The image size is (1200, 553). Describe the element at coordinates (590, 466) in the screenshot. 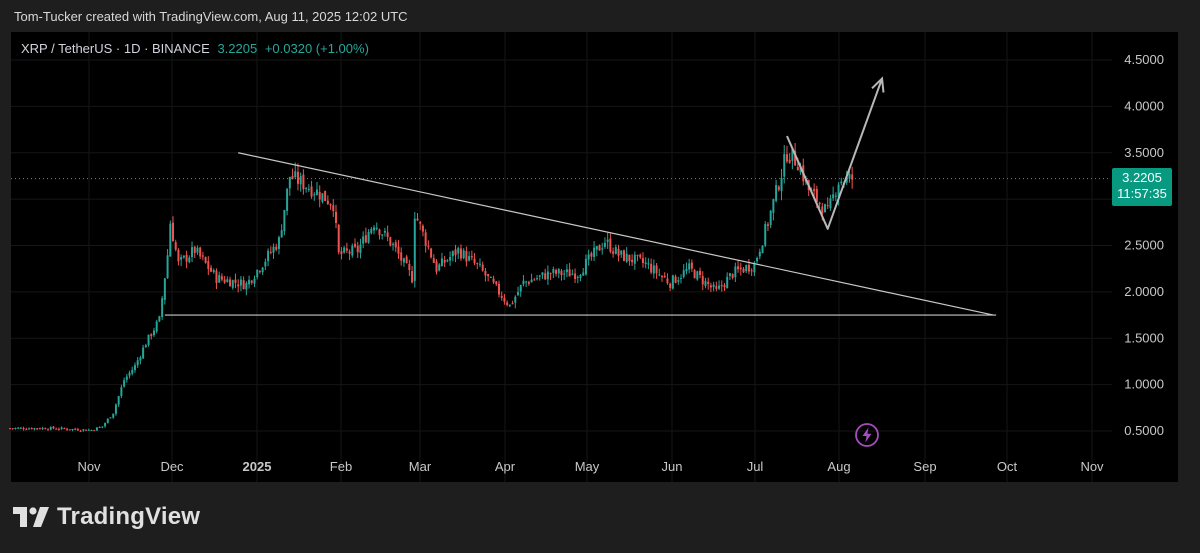

I see `time-axis-labels: Nov Dec 2025 Feb Mar Apr May Jun Jul Aug Sep Oct Nov` at that location.